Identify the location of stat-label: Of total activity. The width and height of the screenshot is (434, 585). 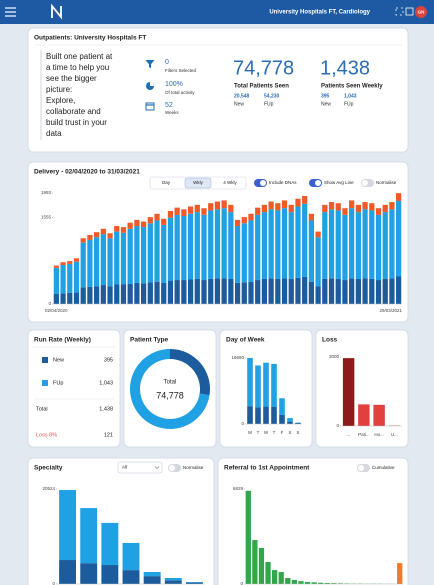
(180, 92).